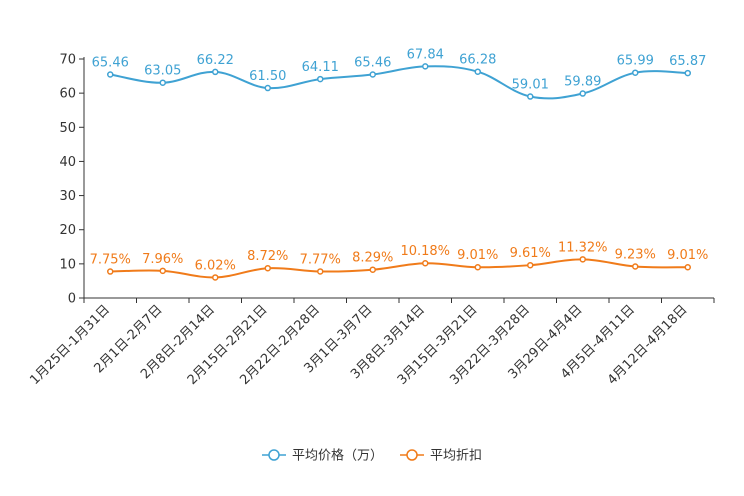 This screenshot has height=496, width=744. I want to click on y-tick-label: 40, so click(67, 162).